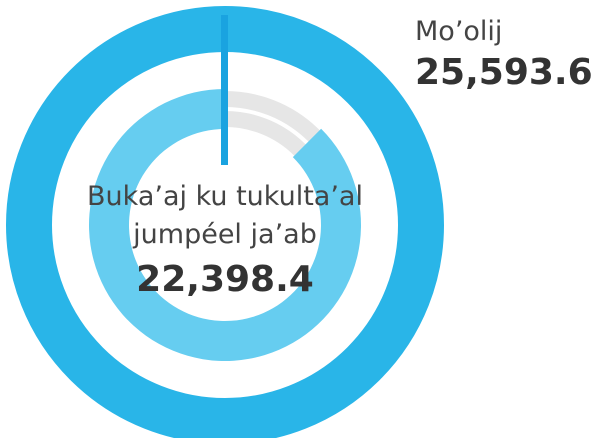 This screenshot has height=438, width=598. Describe the element at coordinates (504, 72) in the screenshot. I see `series-value: 25,593.6` at that location.